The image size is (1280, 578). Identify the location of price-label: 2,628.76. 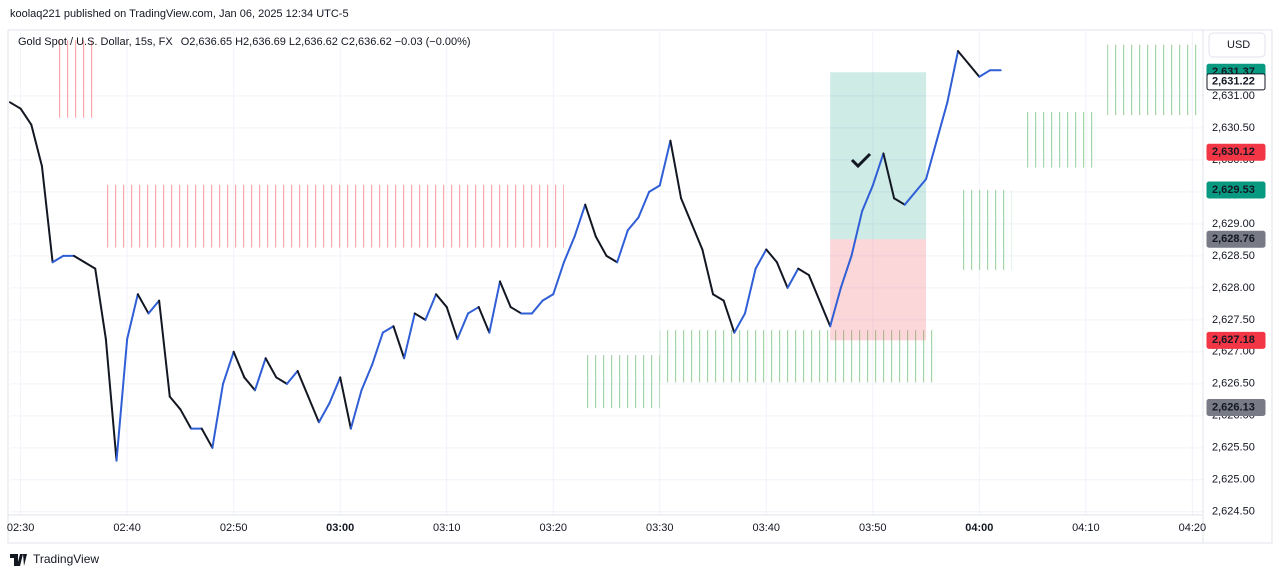
(1233, 239).